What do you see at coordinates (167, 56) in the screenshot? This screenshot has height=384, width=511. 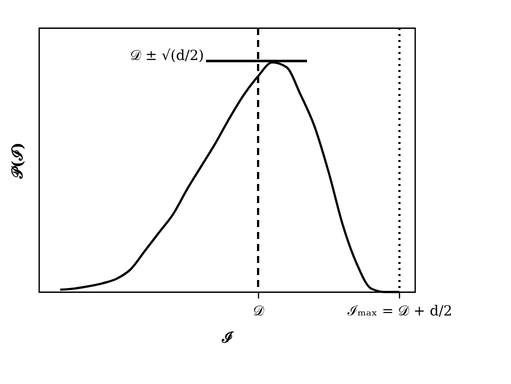 I see `annotation: 𝒟 ± √(d/2)` at bounding box center [167, 56].